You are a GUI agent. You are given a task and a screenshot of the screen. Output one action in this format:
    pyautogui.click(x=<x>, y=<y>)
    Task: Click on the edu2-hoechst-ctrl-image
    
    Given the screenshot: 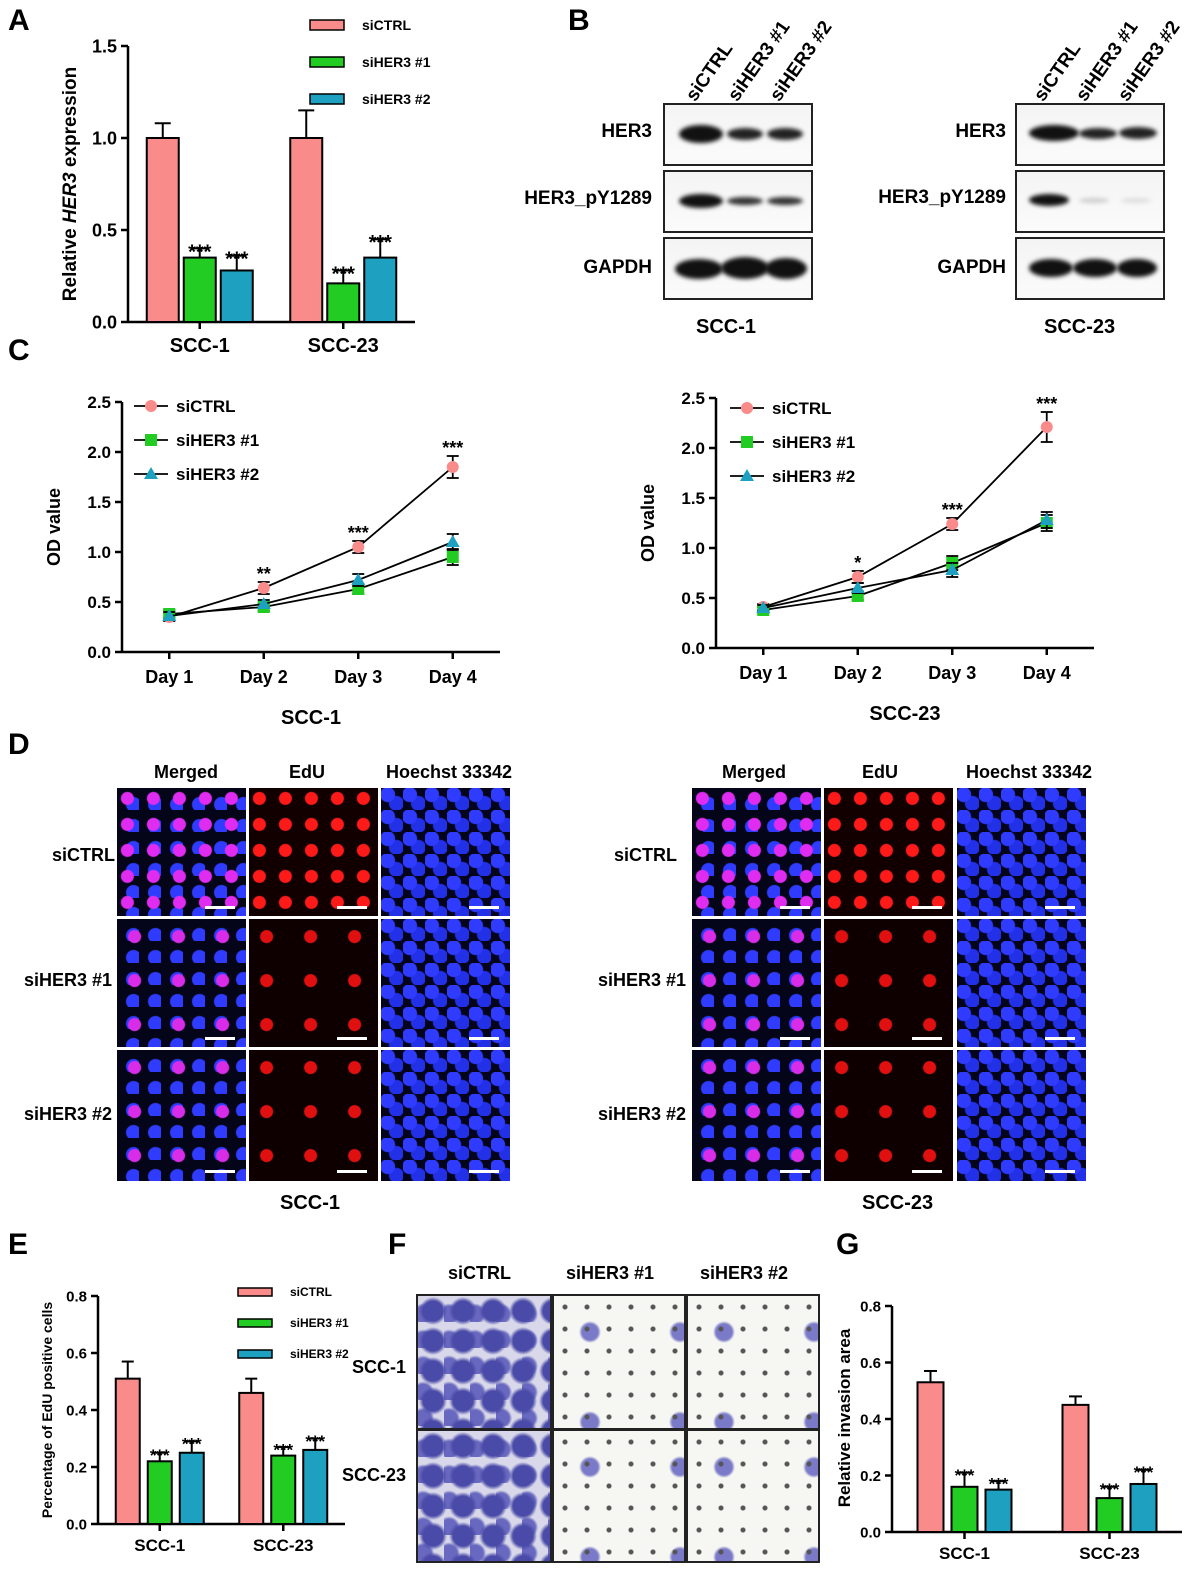 What is the action you would take?
    pyautogui.click(x=1021, y=852)
    